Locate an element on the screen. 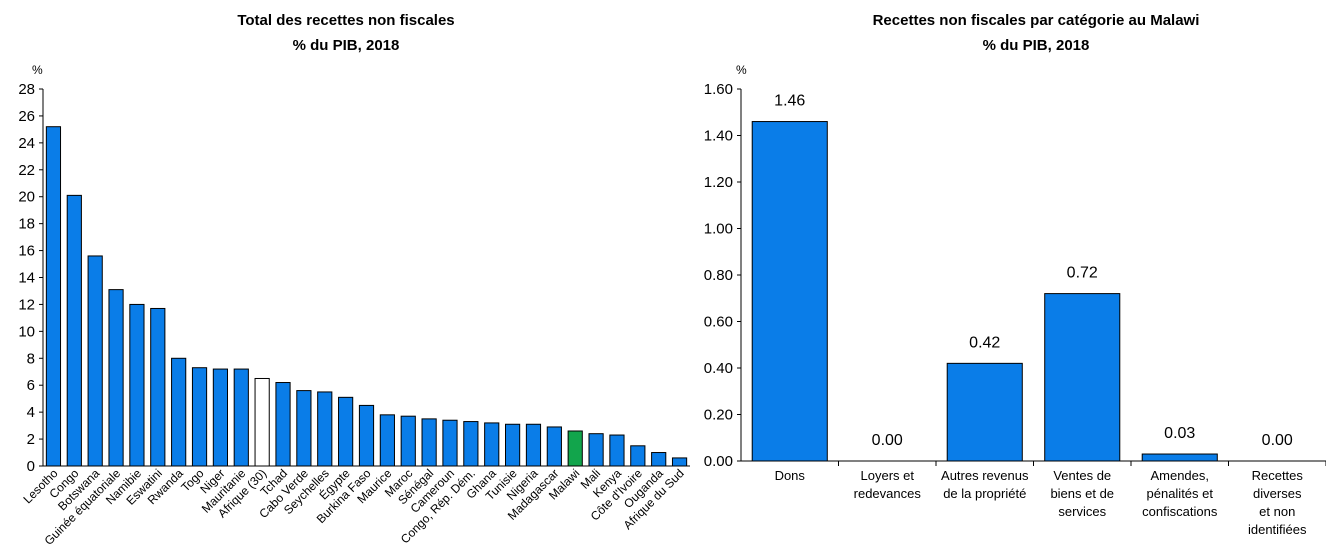  chart2-data-label-amendes-penalites-et-confiscations: 0.03 is located at coordinates (1179, 433).